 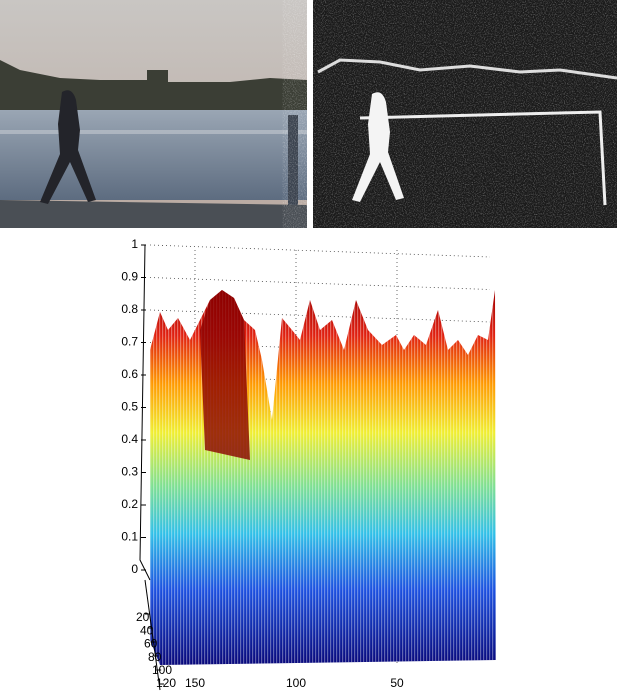 What do you see at coordinates (134, 244) in the screenshot?
I see `z-tick-label: 1` at bounding box center [134, 244].